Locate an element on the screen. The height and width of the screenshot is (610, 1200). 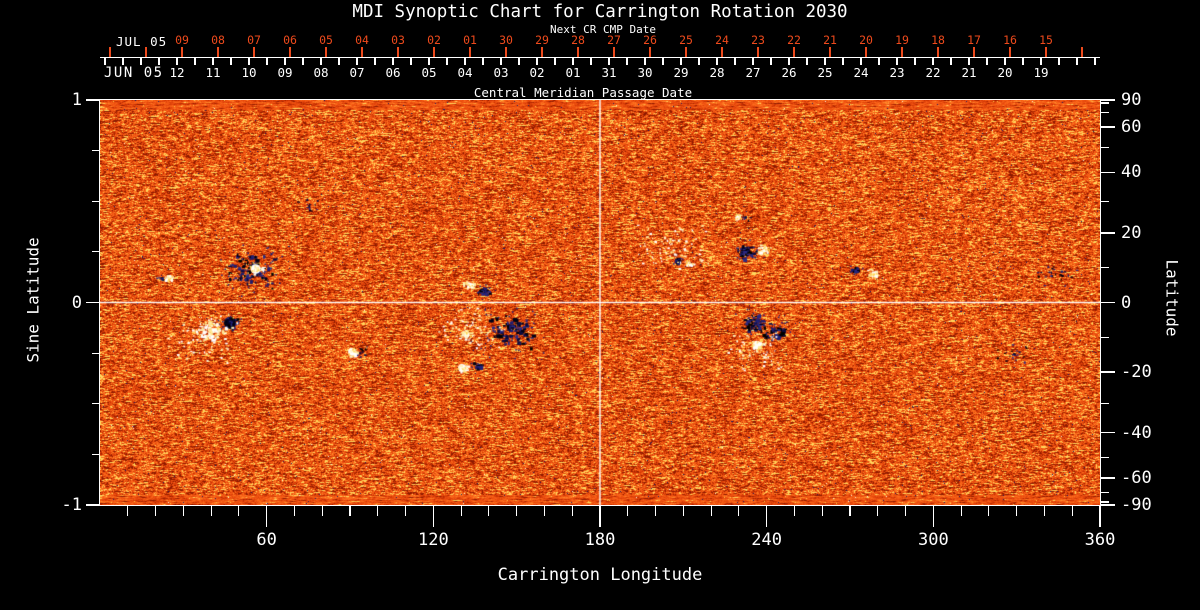
latitude-tick-label: -60 is located at coordinates (1136, 477).